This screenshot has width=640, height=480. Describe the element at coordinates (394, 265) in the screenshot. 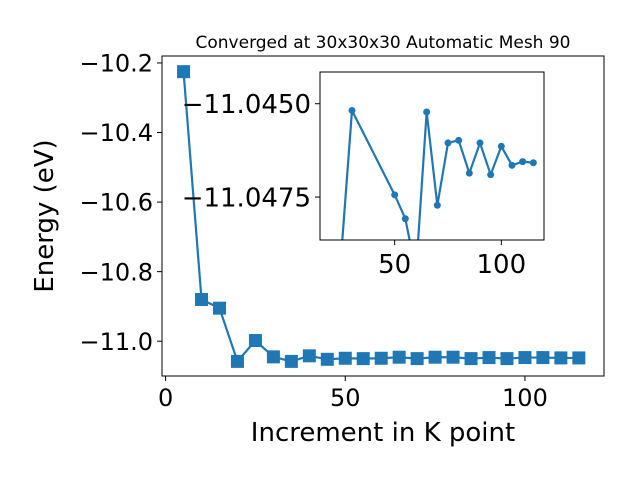

I see `inset-x-tick-label: 50` at that location.